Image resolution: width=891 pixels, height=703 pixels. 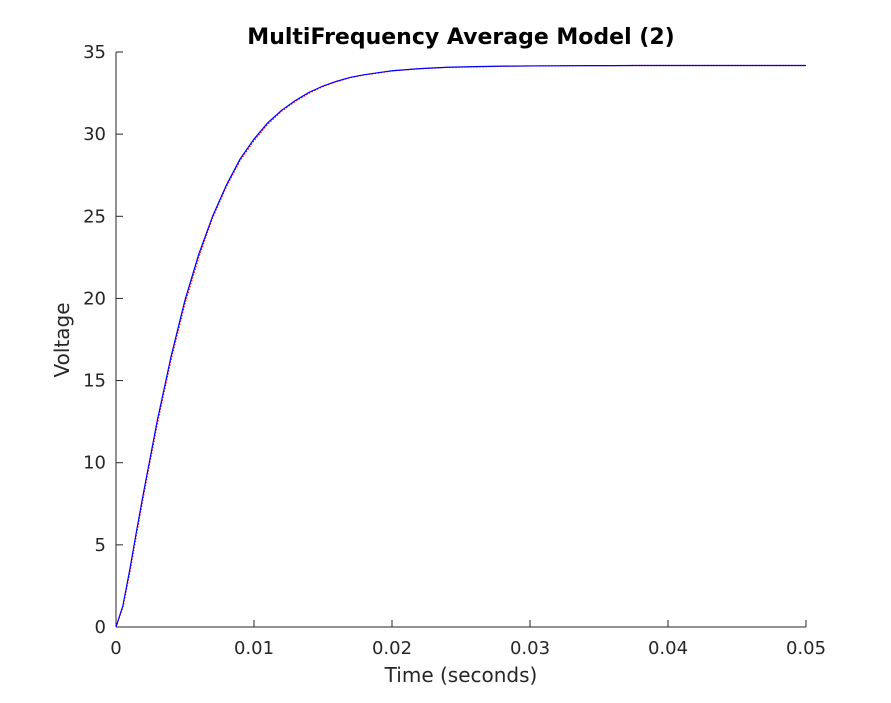 I want to click on x-tick-label: 0.03, so click(x=530, y=648).